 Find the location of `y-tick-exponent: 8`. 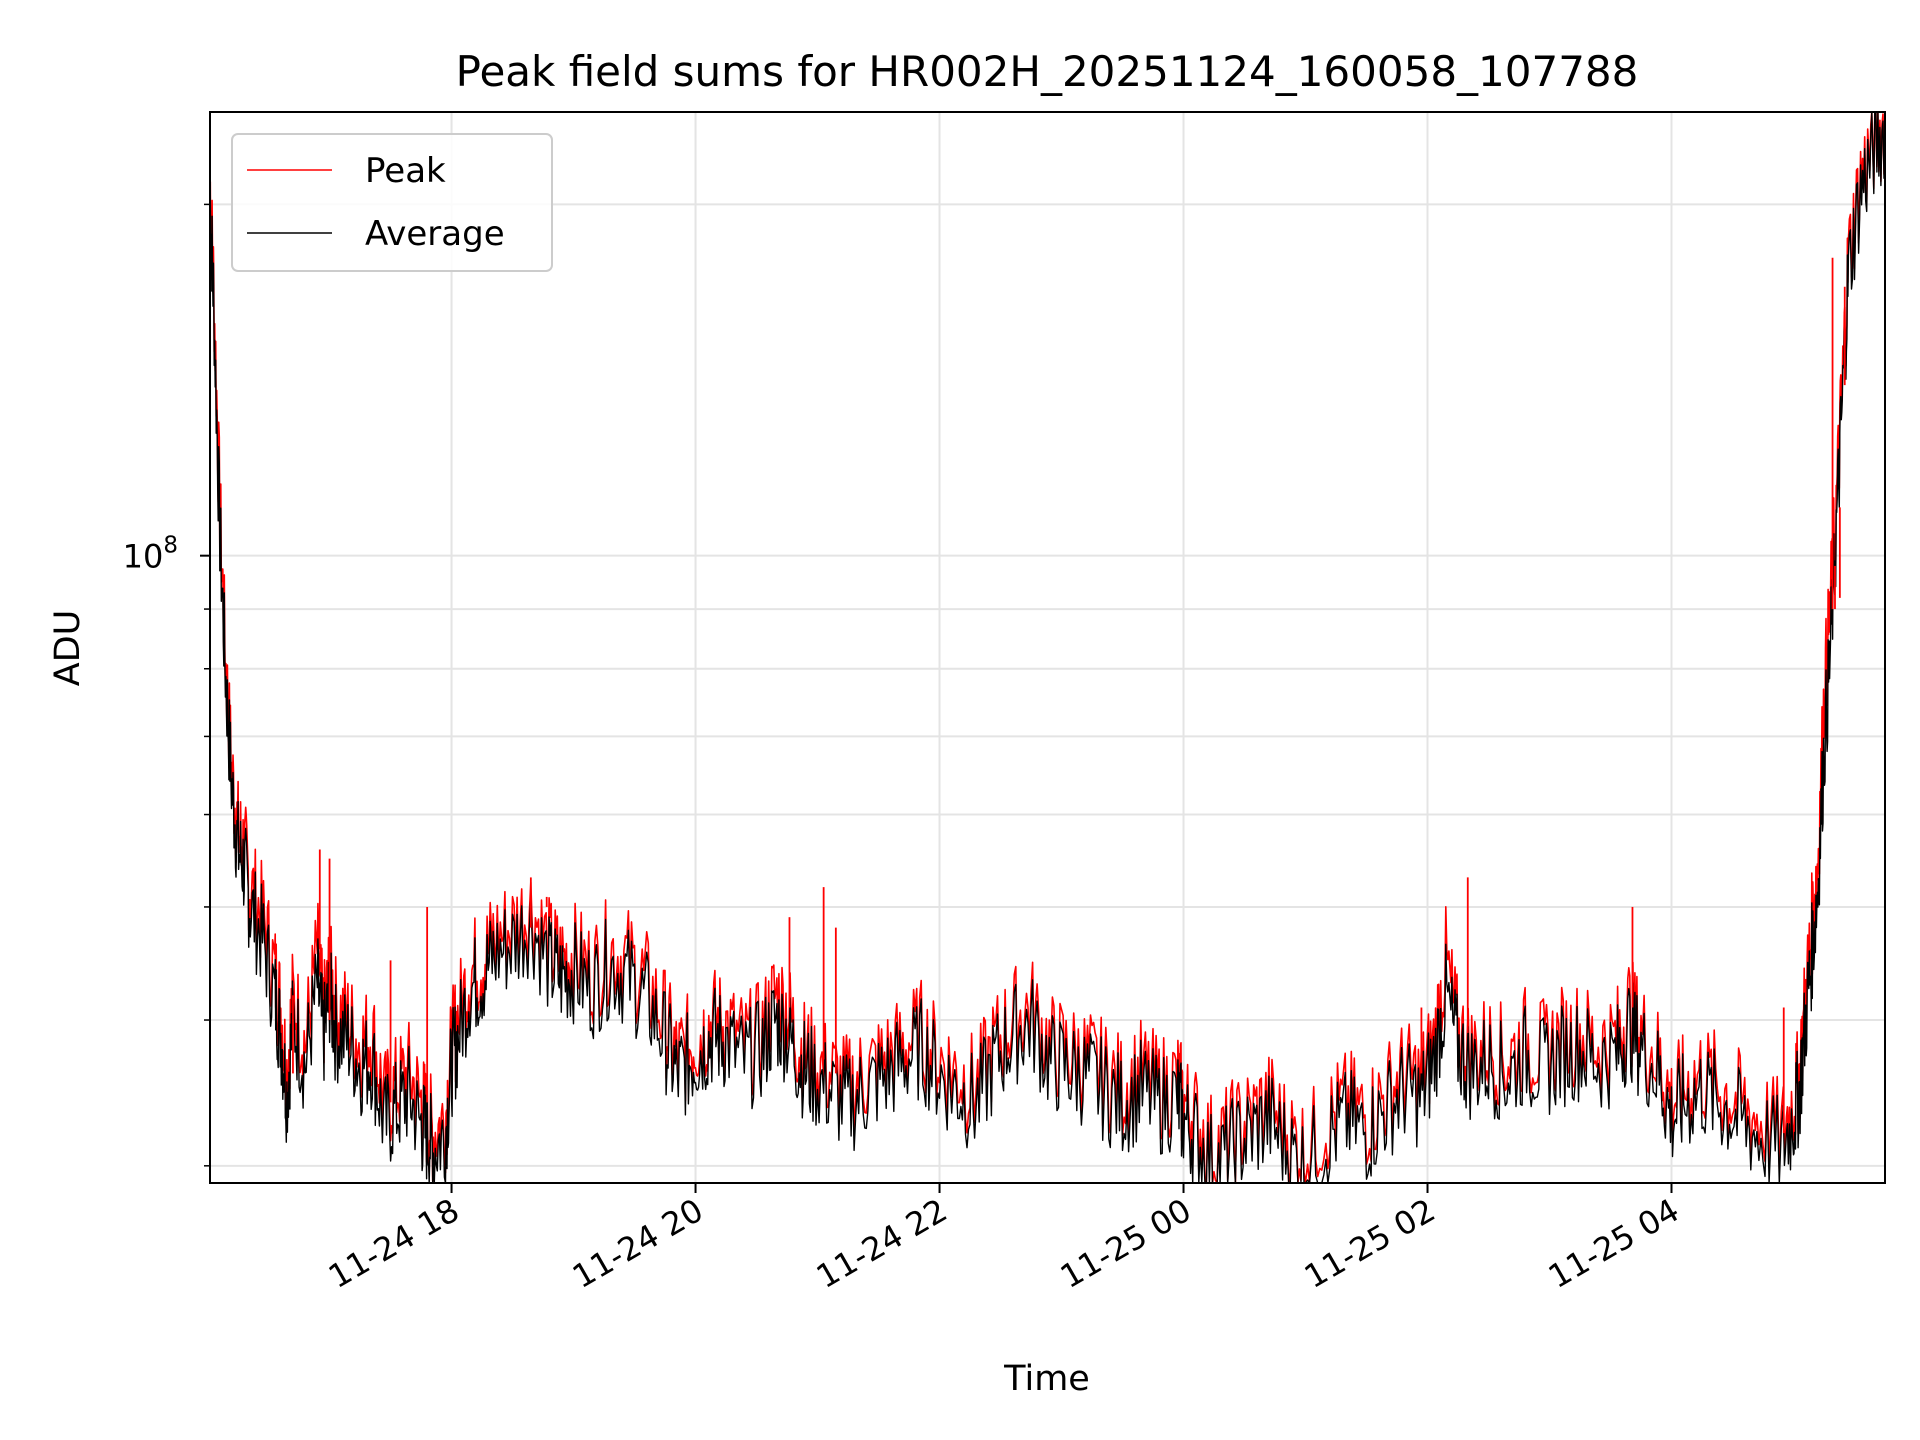

y-tick-exponent: 8 is located at coordinates (170, 546).